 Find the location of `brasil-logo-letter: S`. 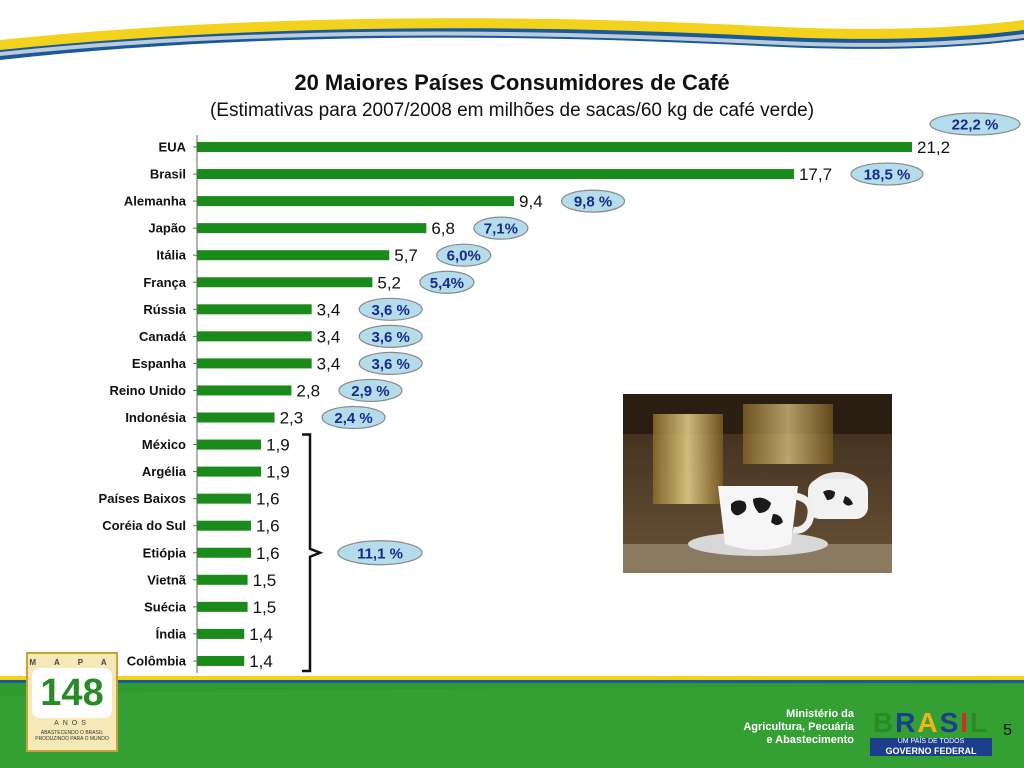

brasil-logo-letter: S is located at coordinates (950, 722).